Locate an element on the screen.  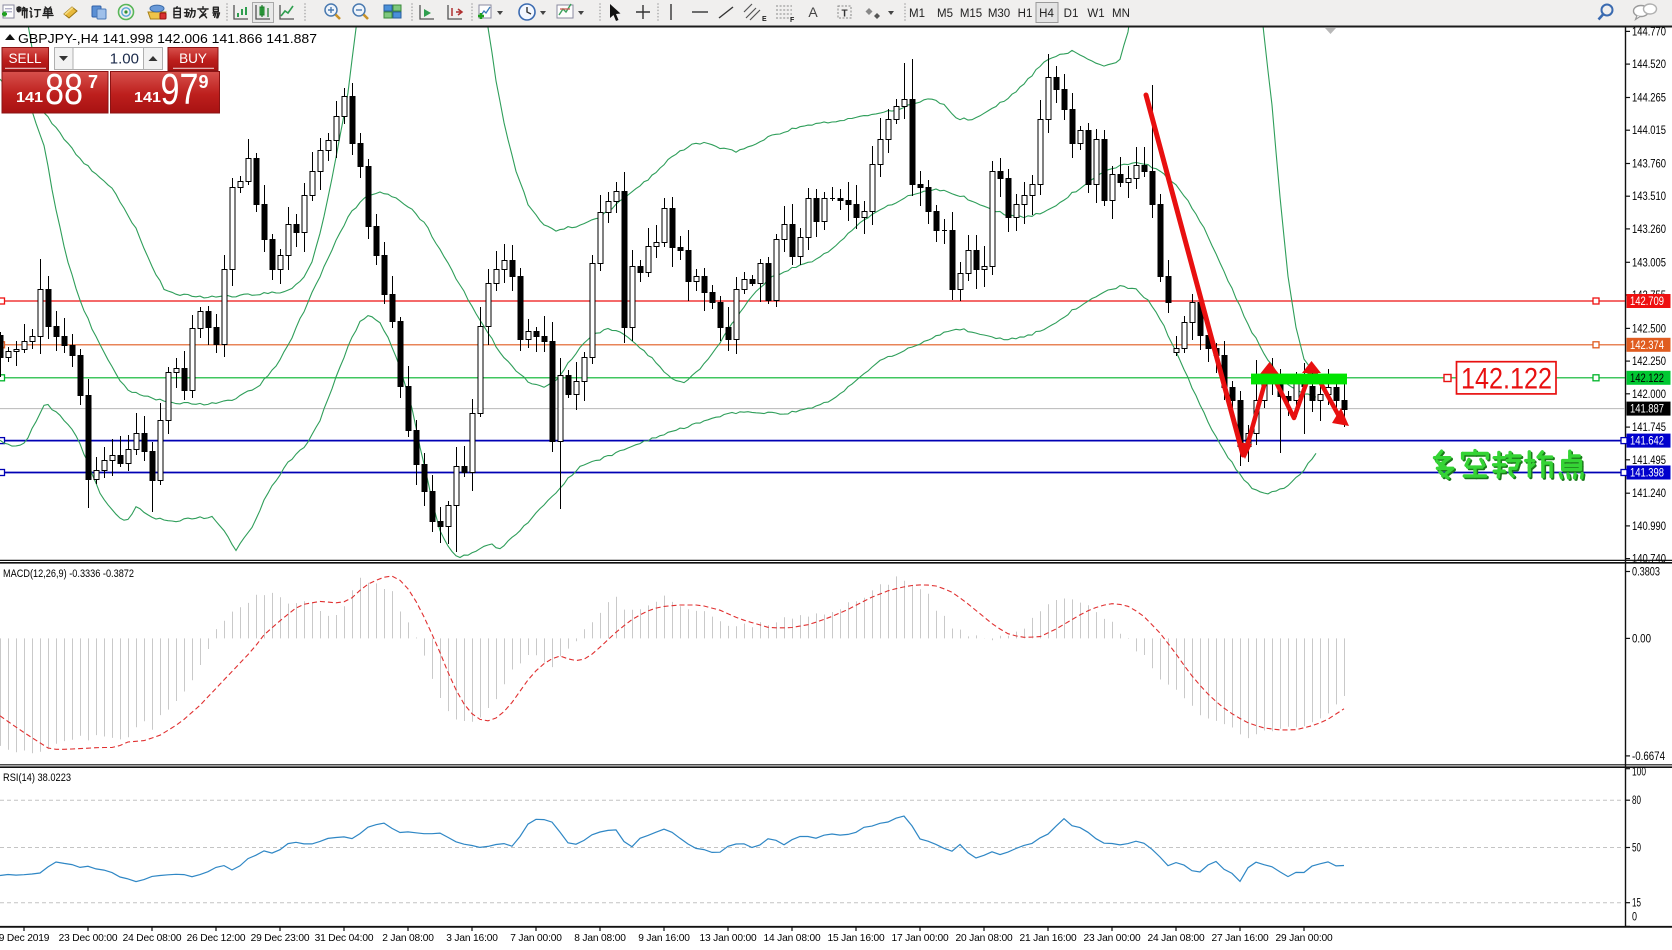
svg-text: BUY is located at coordinates (193, 58).